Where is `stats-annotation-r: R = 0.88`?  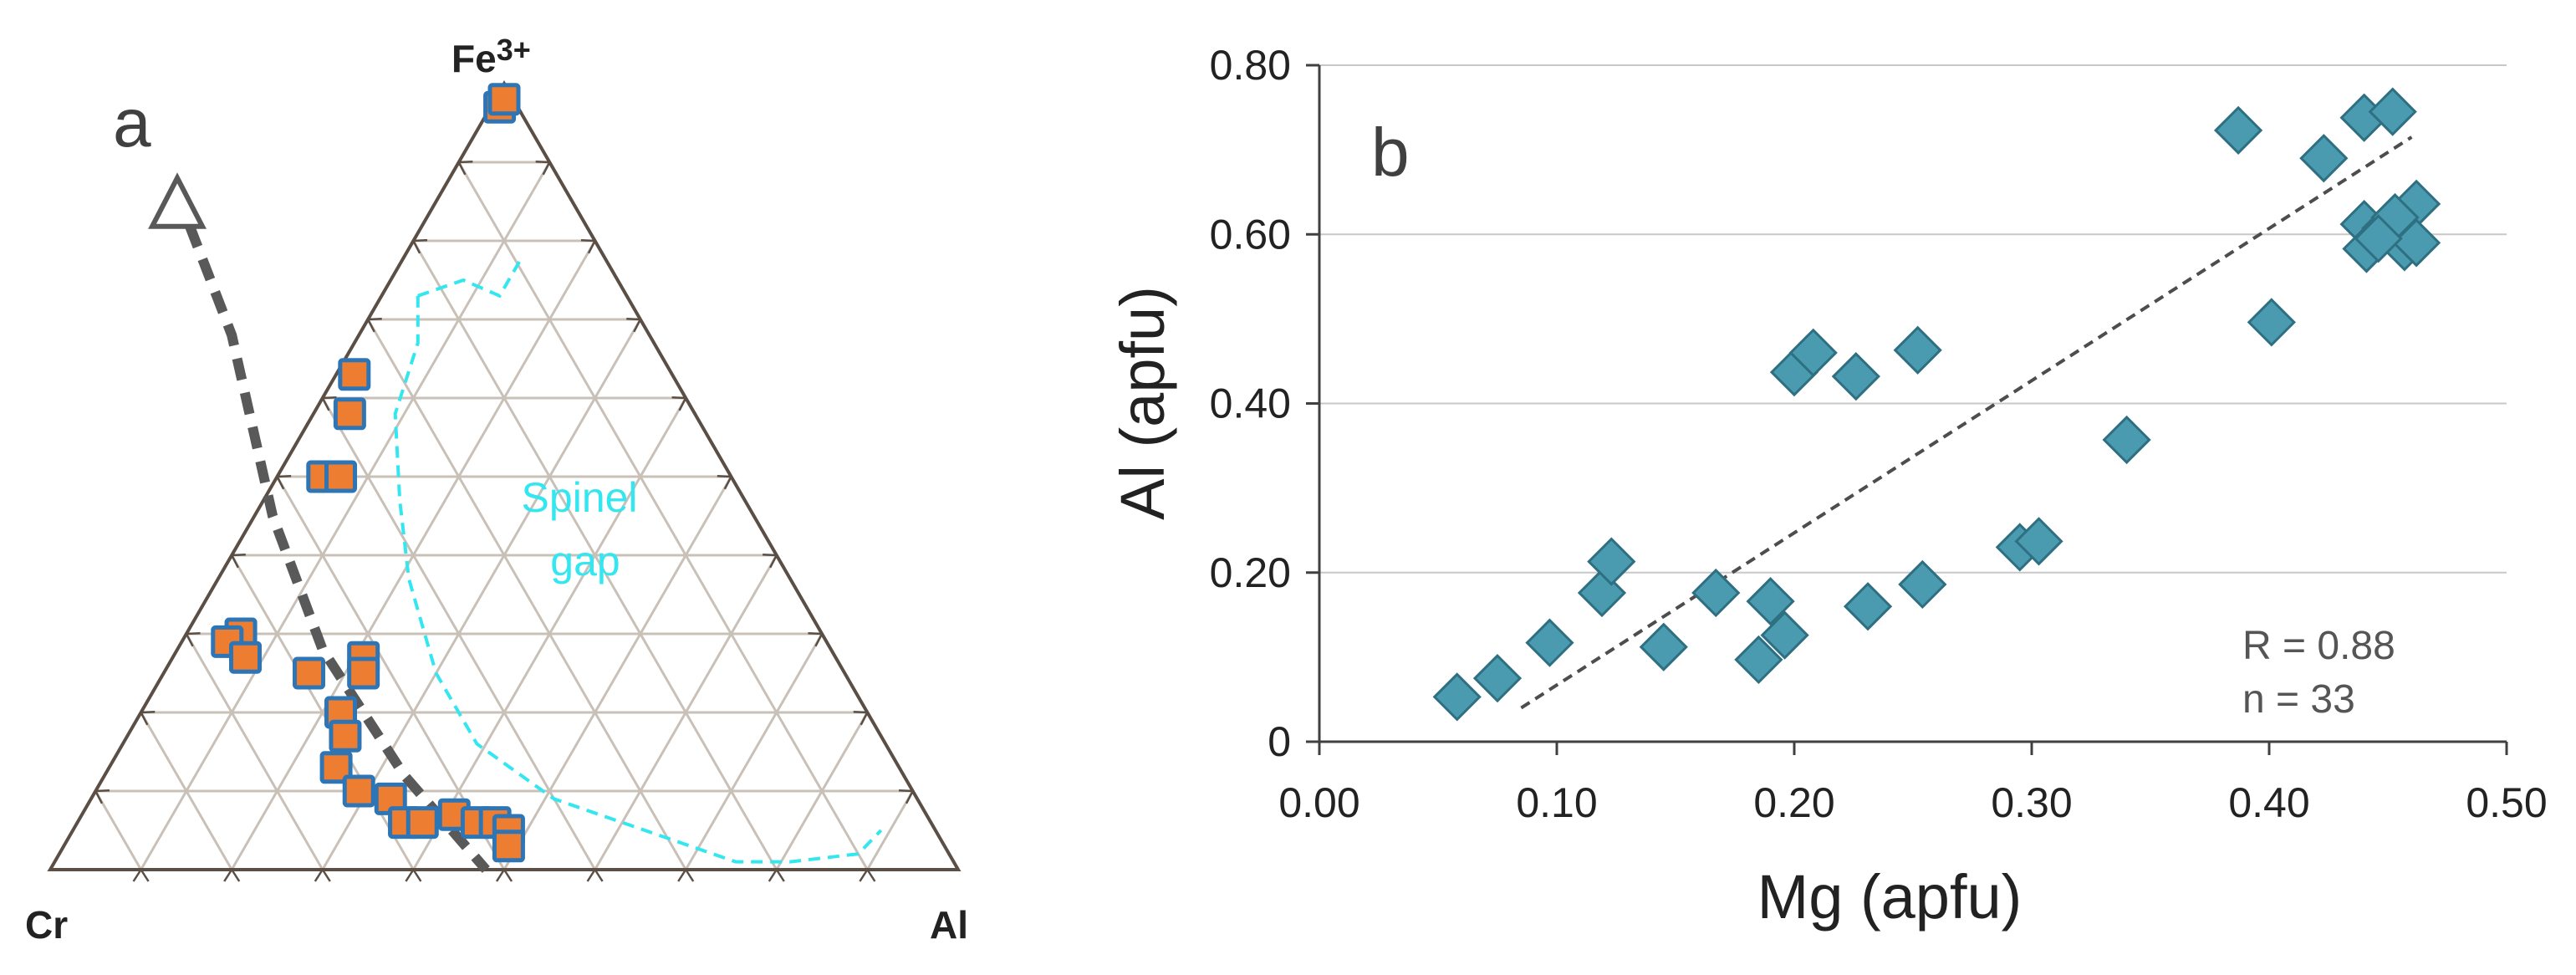
stats-annotation-r: R = 0.88 is located at coordinates (2318, 646).